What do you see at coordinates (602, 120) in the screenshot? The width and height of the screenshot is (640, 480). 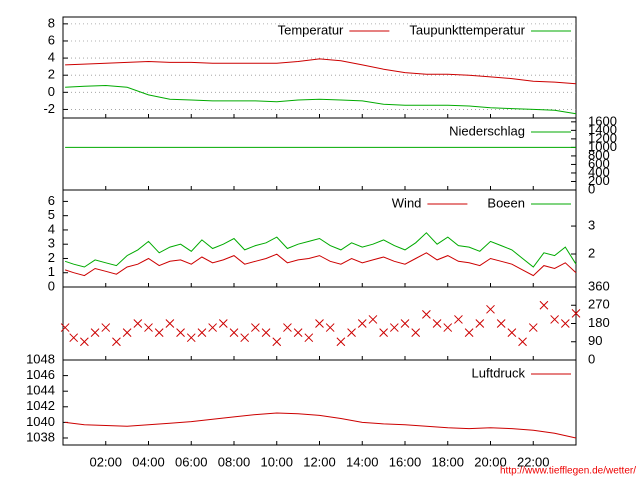 I see `y-tick-label: 1600` at bounding box center [602, 120].